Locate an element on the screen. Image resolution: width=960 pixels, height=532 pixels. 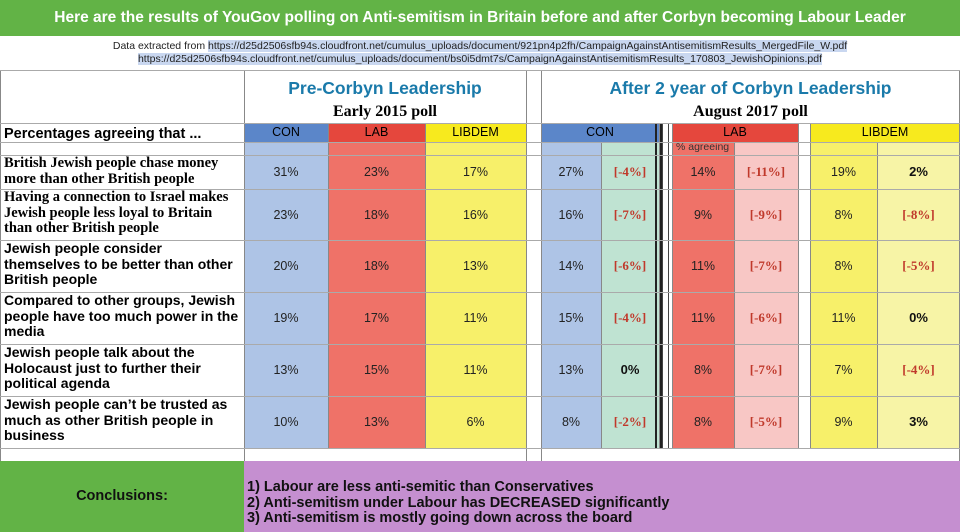
post-value-con: 13% is located at coordinates (571, 370).